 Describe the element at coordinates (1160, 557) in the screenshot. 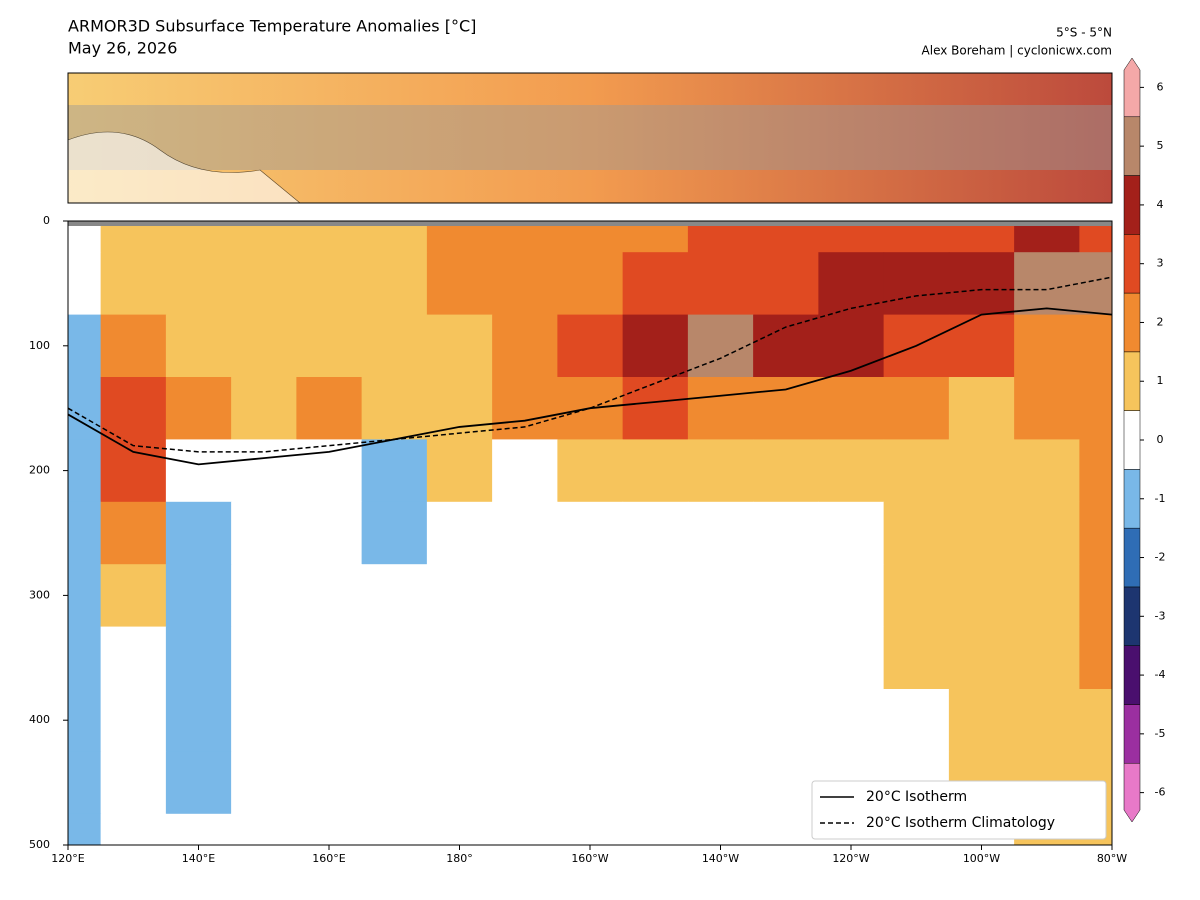

I see `colorbar-tick-label: -2` at that location.